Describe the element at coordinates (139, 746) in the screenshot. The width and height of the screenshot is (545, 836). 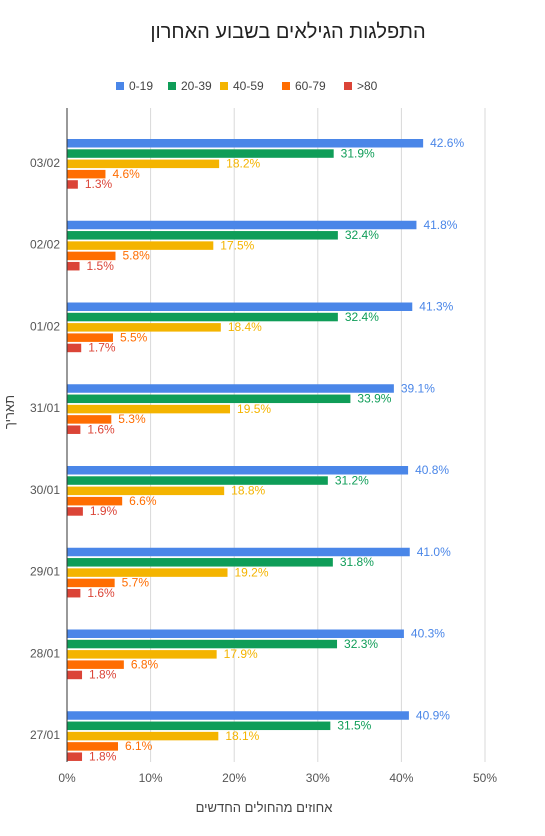
I see `data-label: 6.1%` at that location.